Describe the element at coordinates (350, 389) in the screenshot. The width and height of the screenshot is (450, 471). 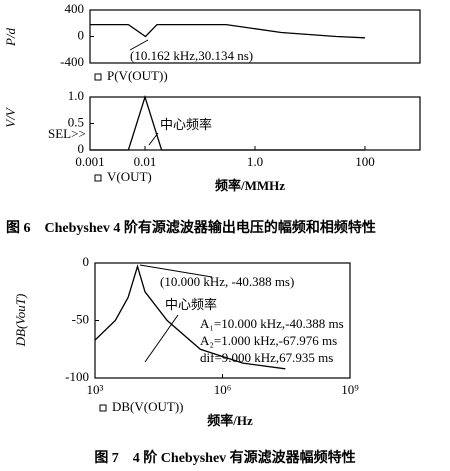
I see `x-tick-label: 10⁹` at that location.